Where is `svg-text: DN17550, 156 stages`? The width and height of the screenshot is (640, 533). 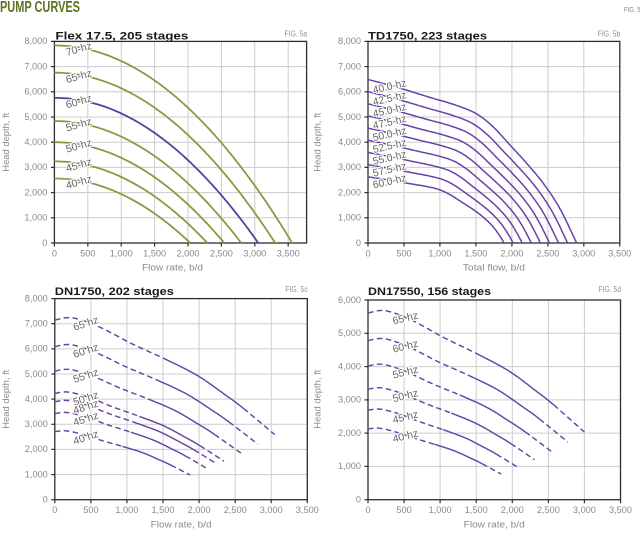
svg-text: DN17550, 156 stages is located at coordinates (429, 292).